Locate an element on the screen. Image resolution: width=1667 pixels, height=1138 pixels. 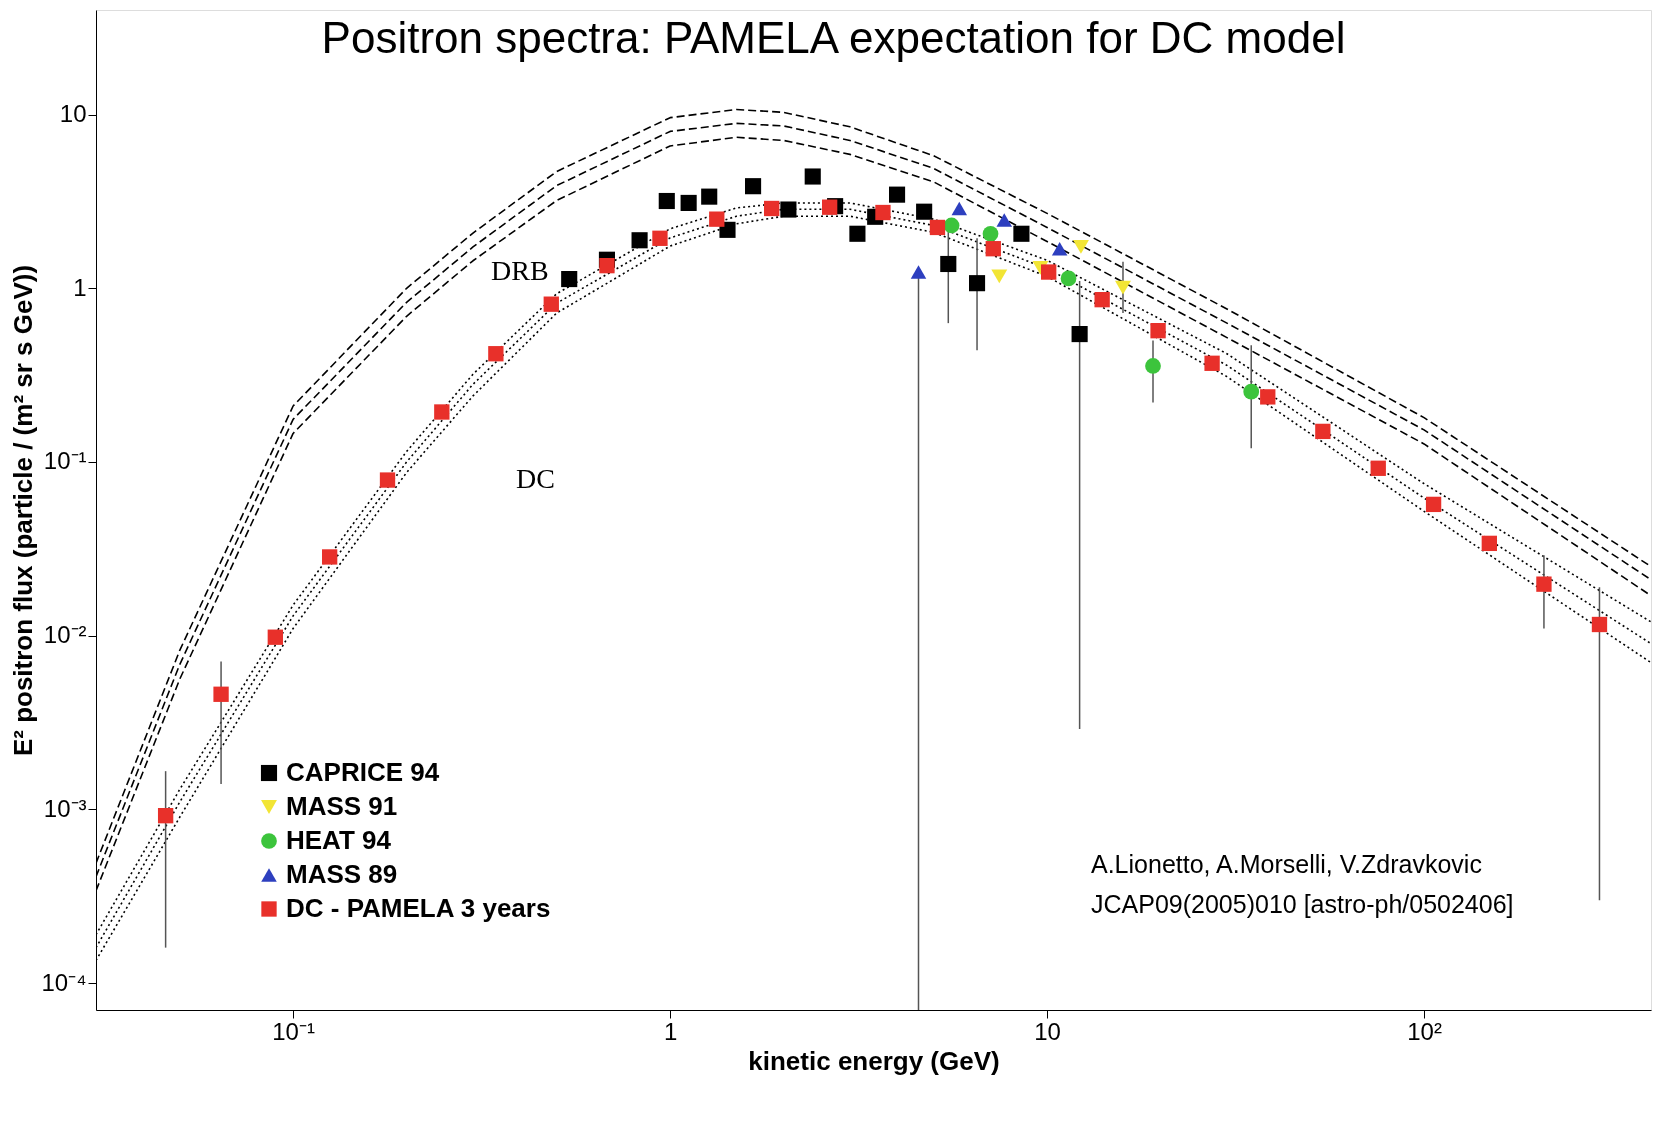
legend-label: DC - PAMELA 3 years is located at coordinates (418, 908).